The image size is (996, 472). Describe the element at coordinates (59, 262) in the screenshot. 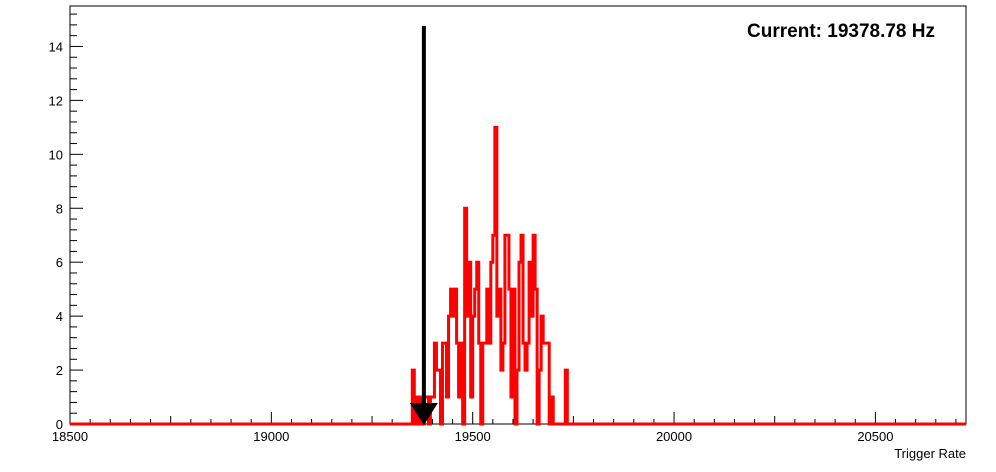

I see `y-tick-label: 6` at that location.